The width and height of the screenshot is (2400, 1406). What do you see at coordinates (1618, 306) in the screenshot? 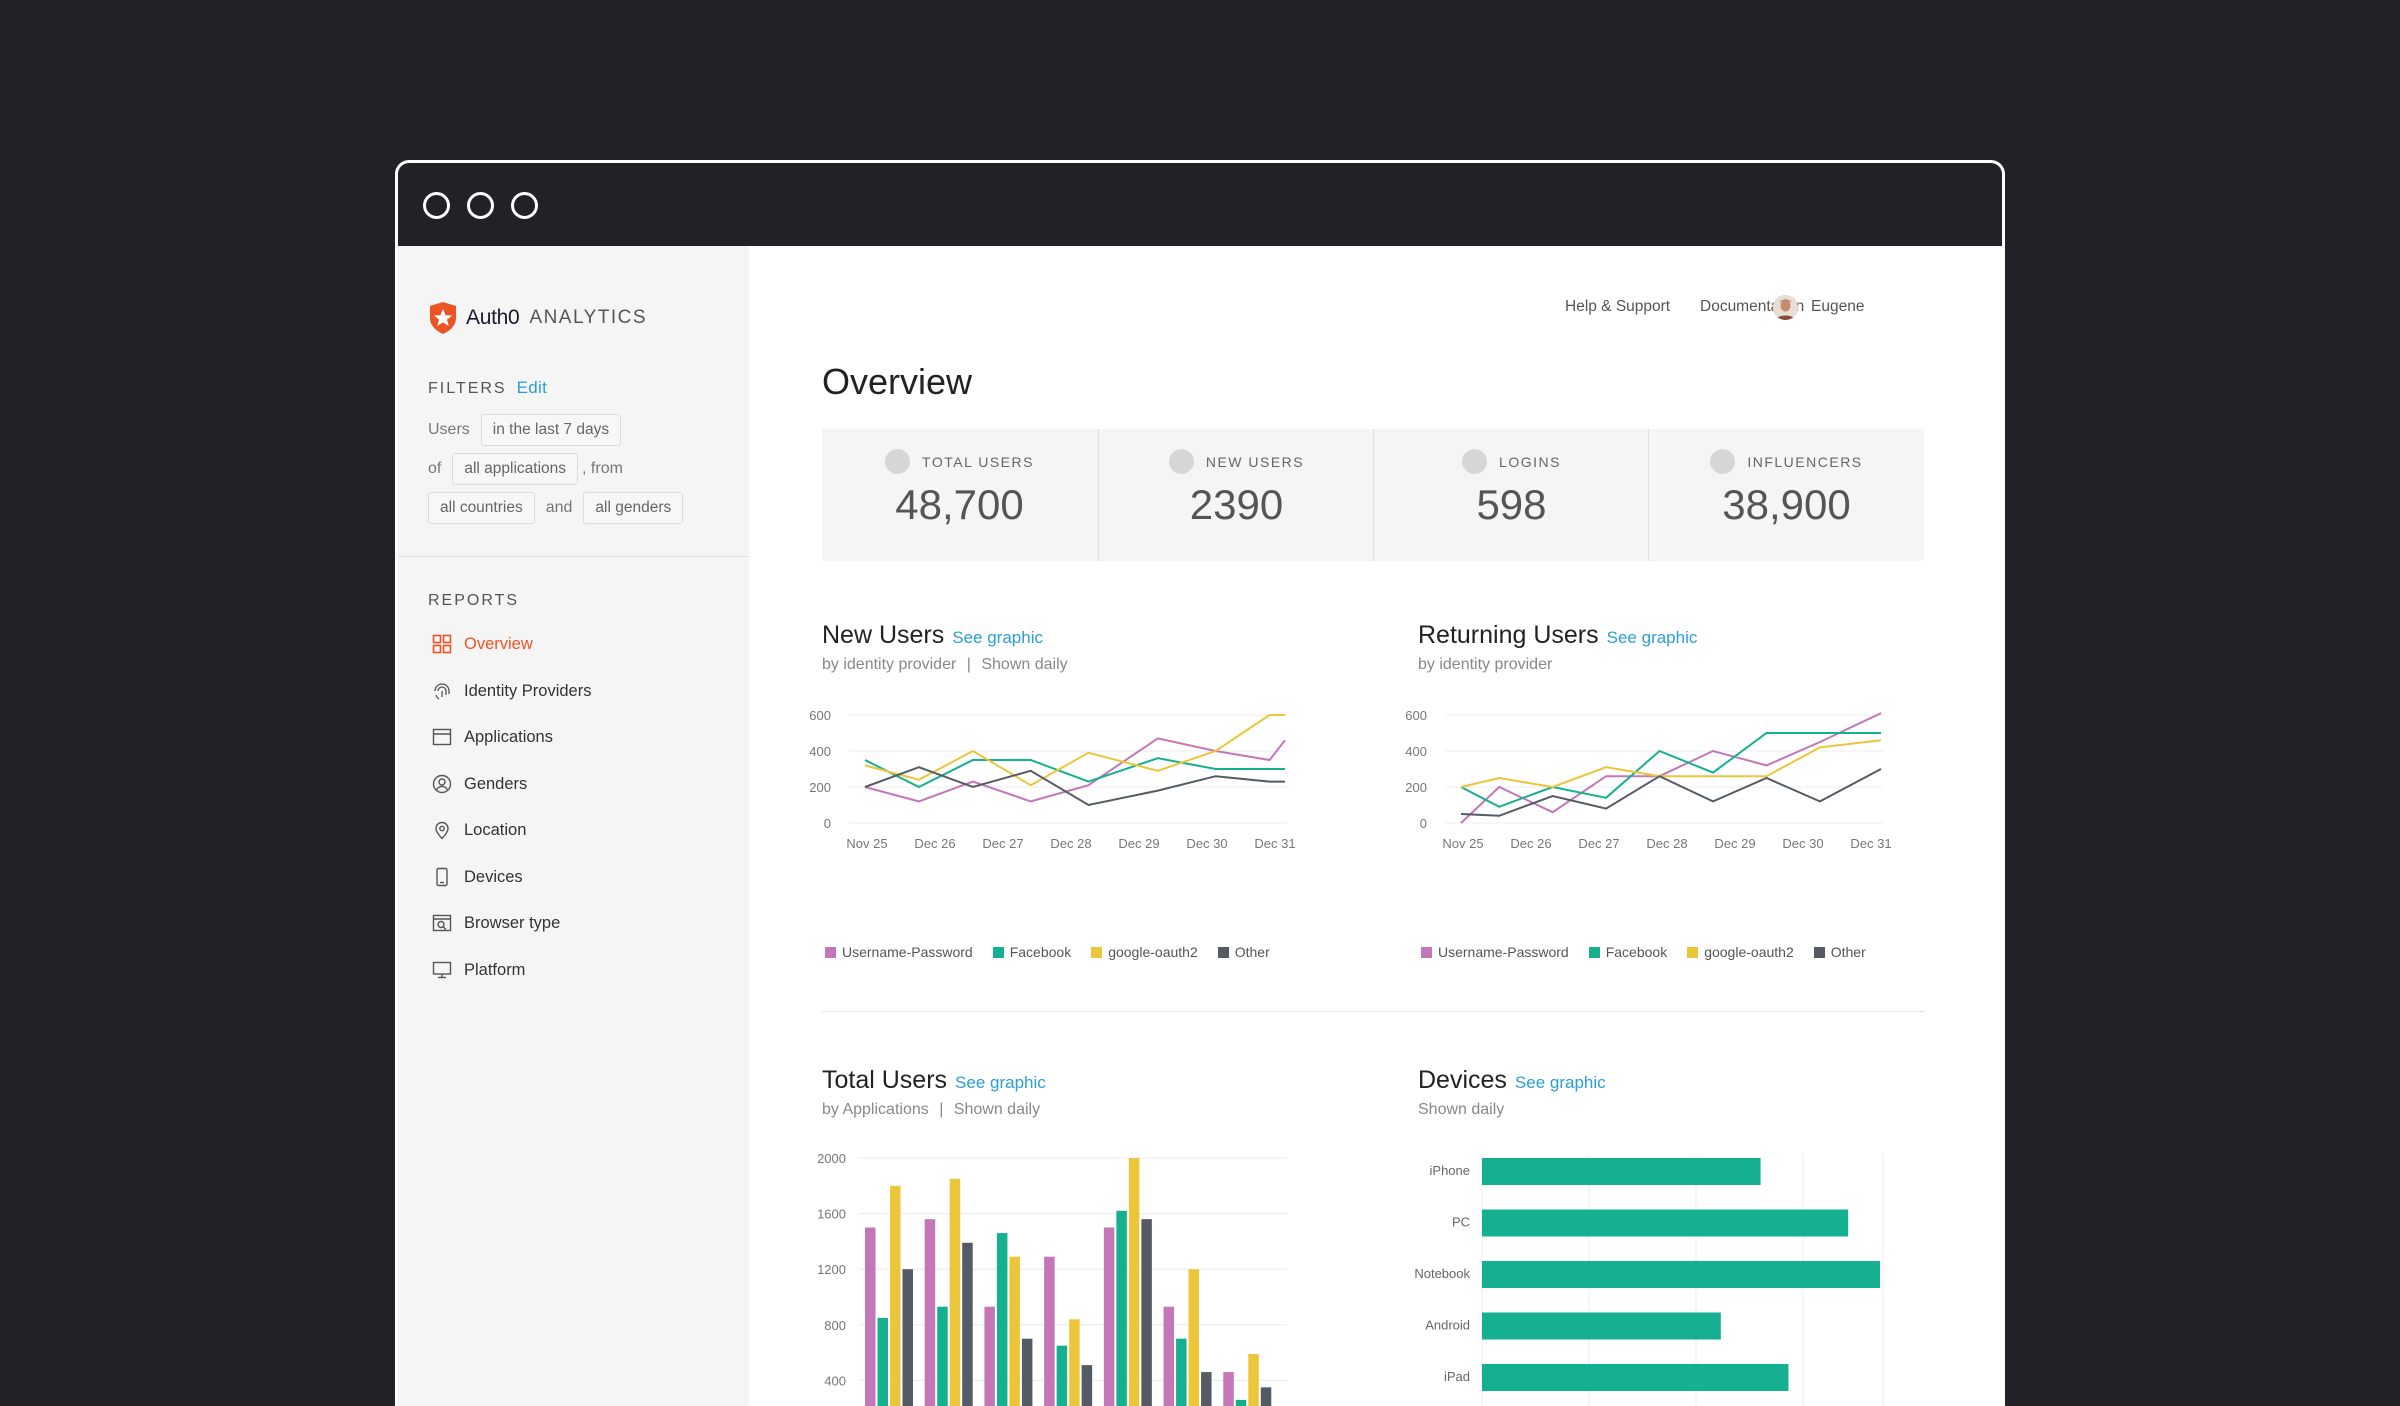
I see `help-support-link: Help & Support` at bounding box center [1618, 306].